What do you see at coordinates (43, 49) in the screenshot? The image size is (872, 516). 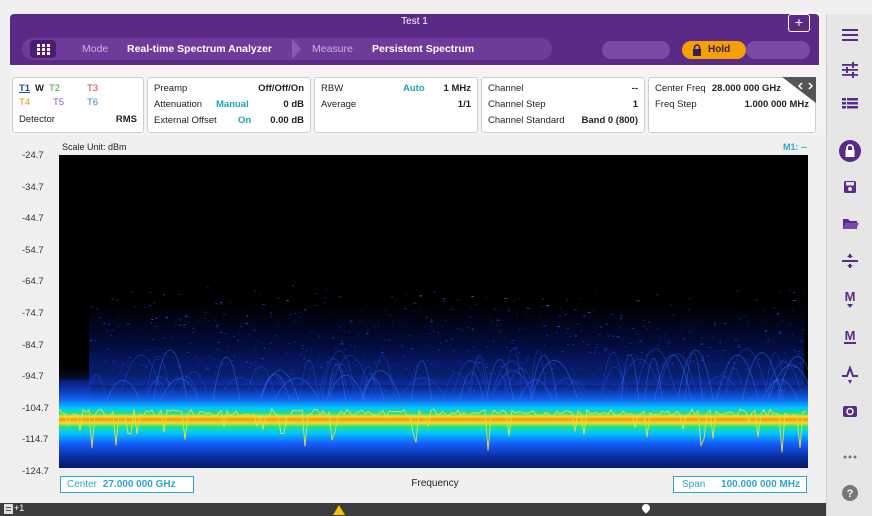 I see `apps-grid-icon` at bounding box center [43, 49].